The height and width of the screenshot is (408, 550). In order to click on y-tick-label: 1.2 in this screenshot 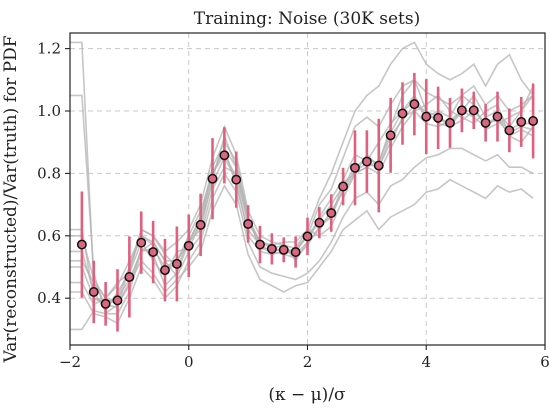, I will do `click(49, 49)`.